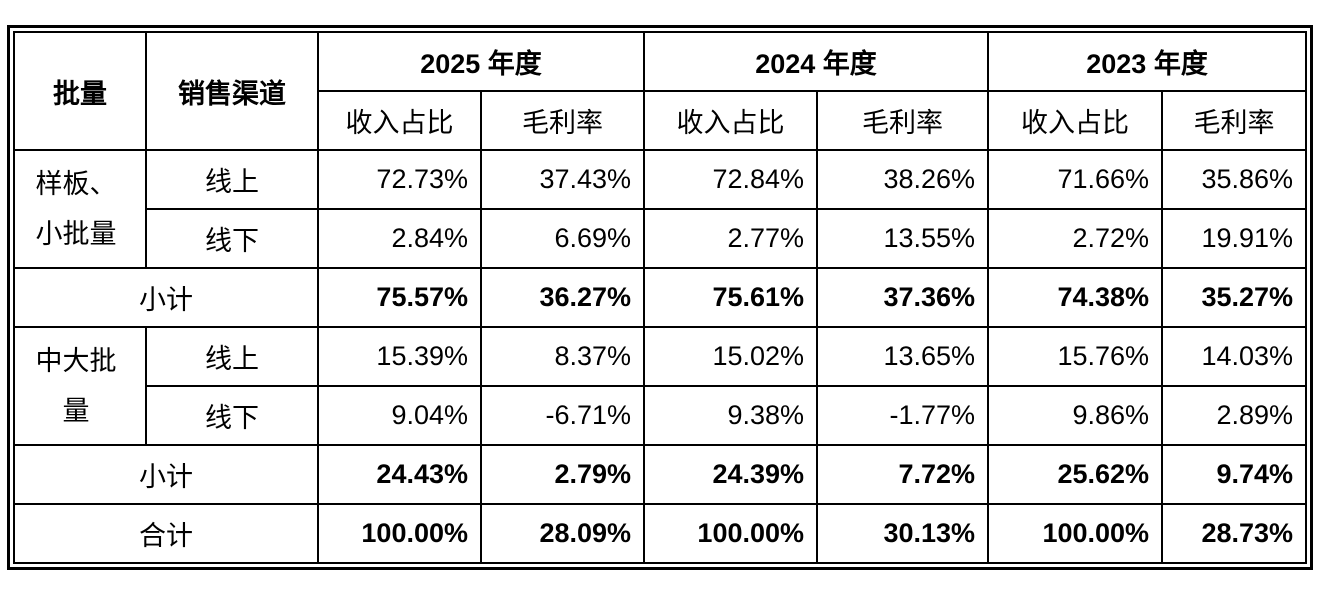 This screenshot has height=600, width=1325. Describe the element at coordinates (1075, 297) in the screenshot. I see `subtotal-value: 74.38%` at that location.